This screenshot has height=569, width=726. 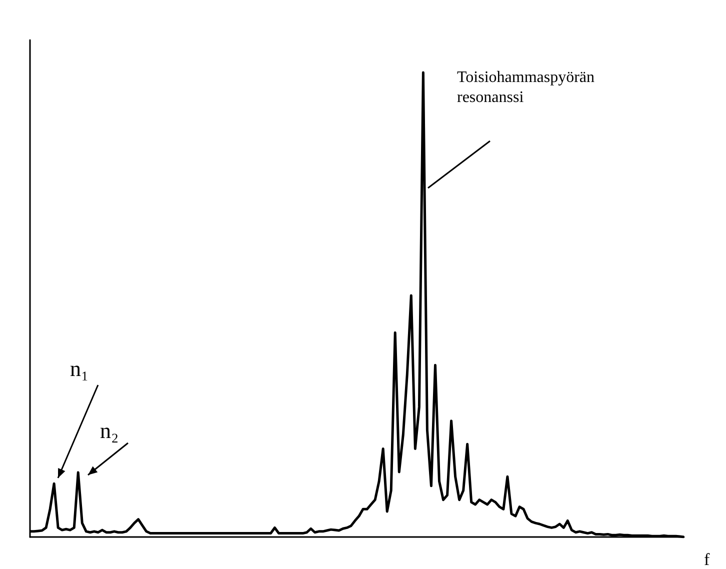 I want to click on annotation: Toisiohammaspyörän resonanssi, so click(x=526, y=88).